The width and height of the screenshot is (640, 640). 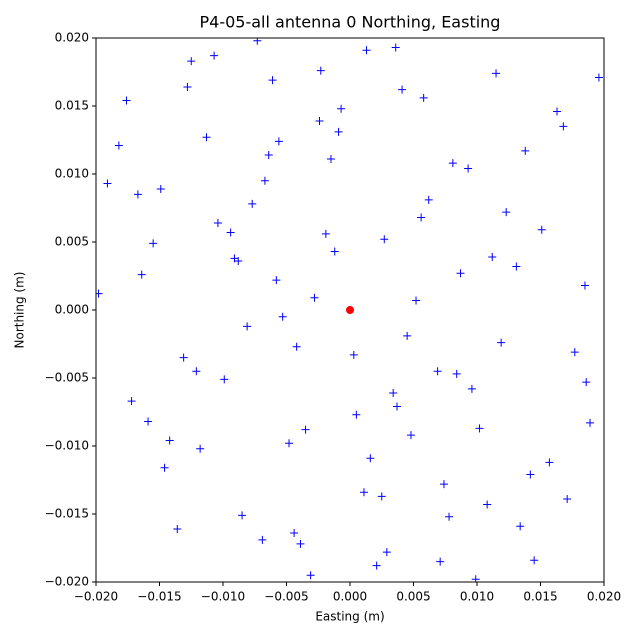 What do you see at coordinates (350, 597) in the screenshot?
I see `x-tick-label: 0.000` at bounding box center [350, 597].